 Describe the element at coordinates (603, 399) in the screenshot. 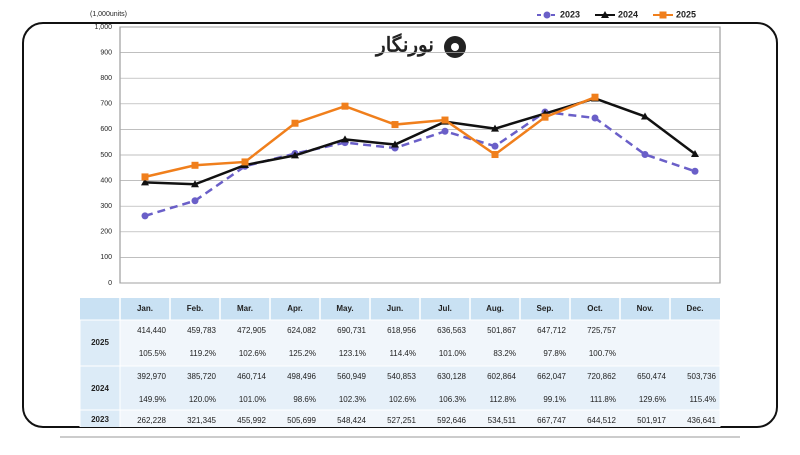

I see `cell-yoy: 111.8%` at that location.